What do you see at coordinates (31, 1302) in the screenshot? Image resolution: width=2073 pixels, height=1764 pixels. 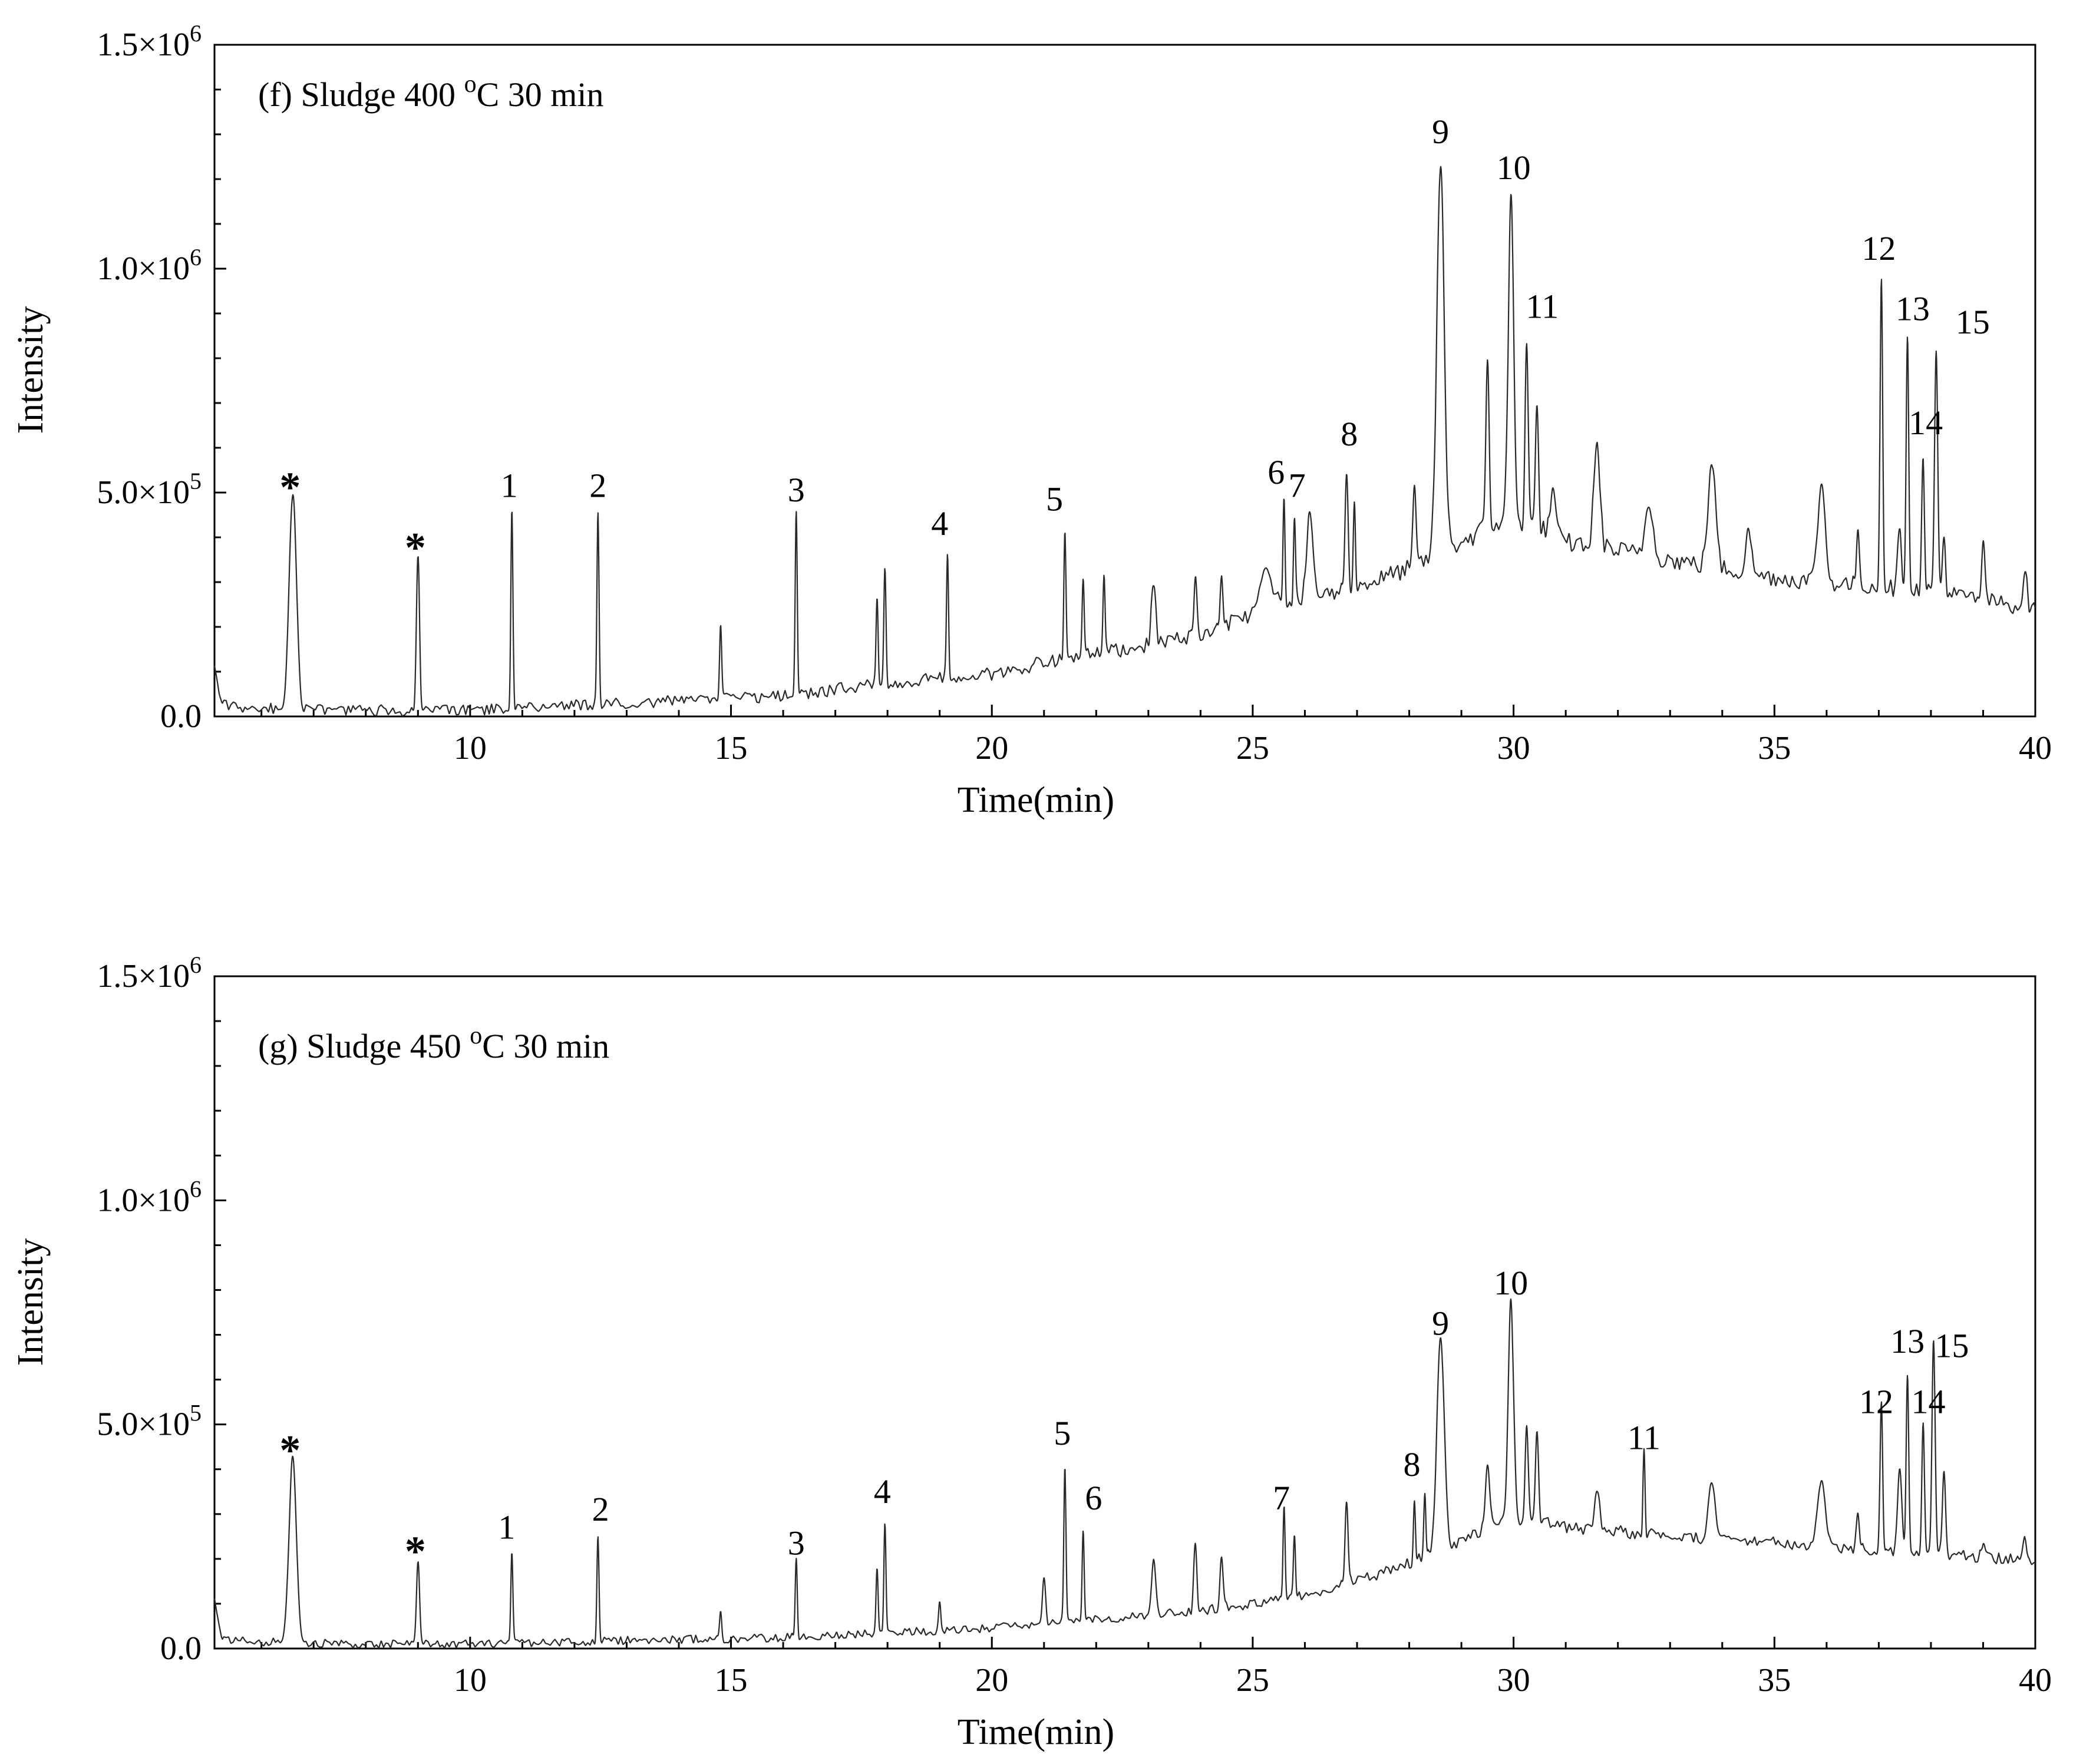 I see `y-axis-title-g: Intensity` at bounding box center [31, 1302].